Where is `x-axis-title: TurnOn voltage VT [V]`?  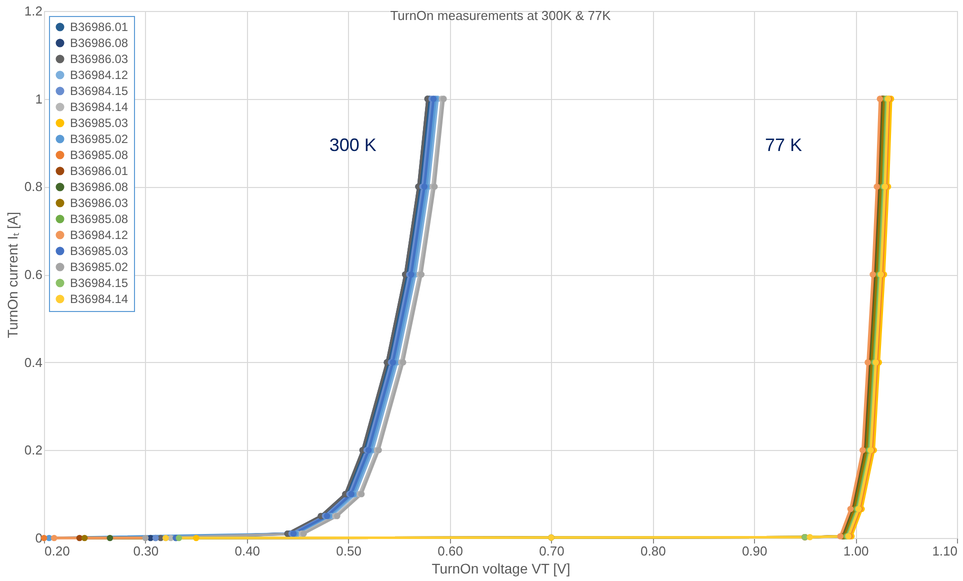 x-axis-title: TurnOn voltage VT [V] is located at coordinates (501, 568).